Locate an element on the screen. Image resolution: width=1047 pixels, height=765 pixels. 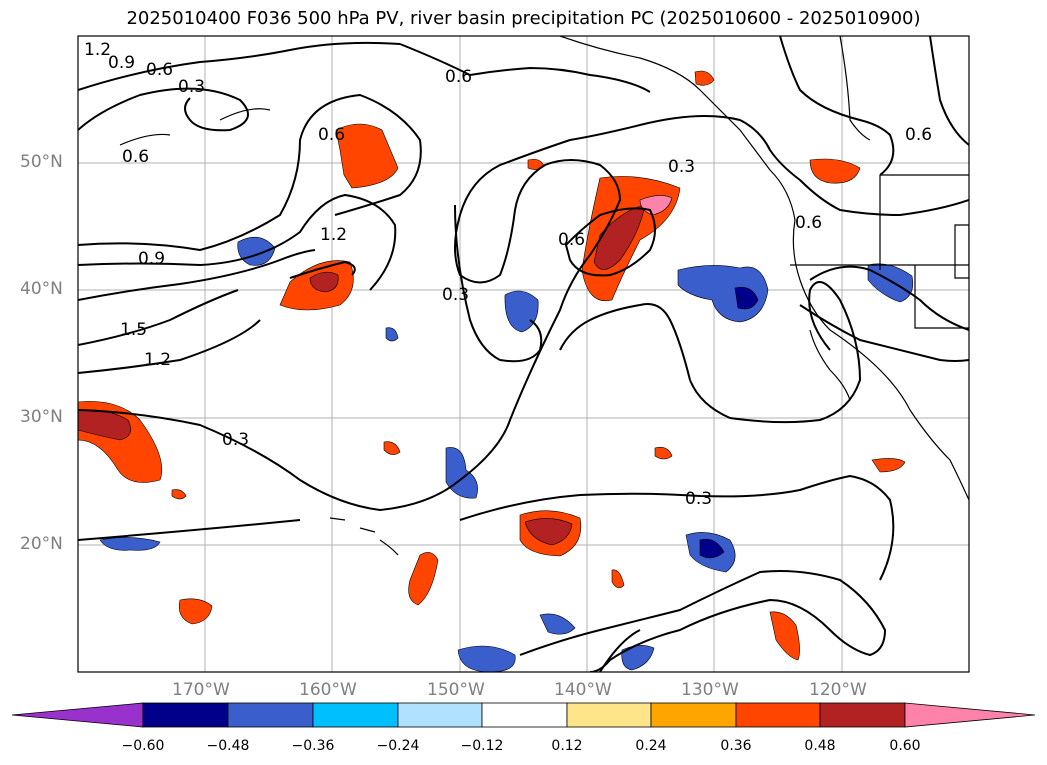
lat-label: 30°N is located at coordinates (41, 417).